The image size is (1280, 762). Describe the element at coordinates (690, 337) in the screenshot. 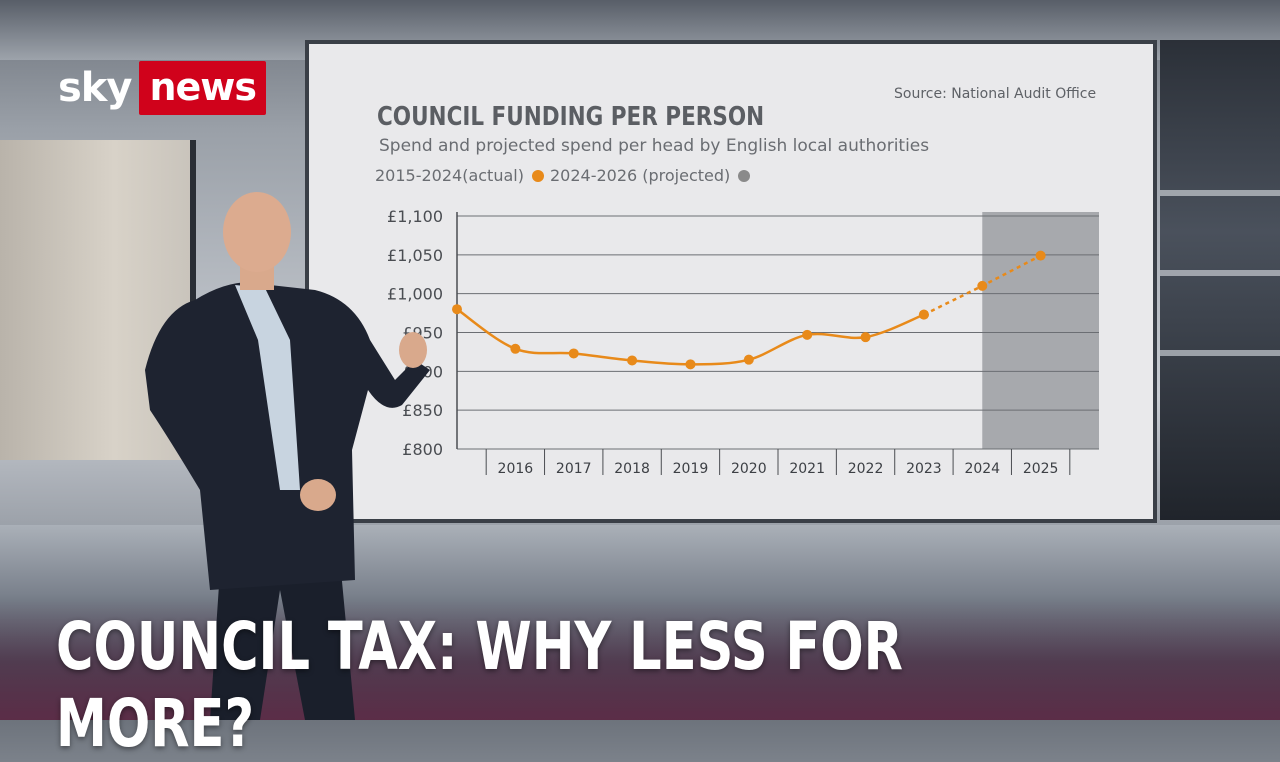

I see `series-line-actual` at that location.